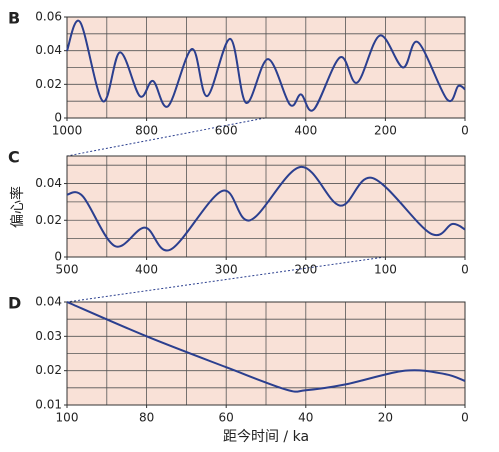 The height and width of the screenshot is (452, 499). I want to click on panel-label: B, so click(14, 18).